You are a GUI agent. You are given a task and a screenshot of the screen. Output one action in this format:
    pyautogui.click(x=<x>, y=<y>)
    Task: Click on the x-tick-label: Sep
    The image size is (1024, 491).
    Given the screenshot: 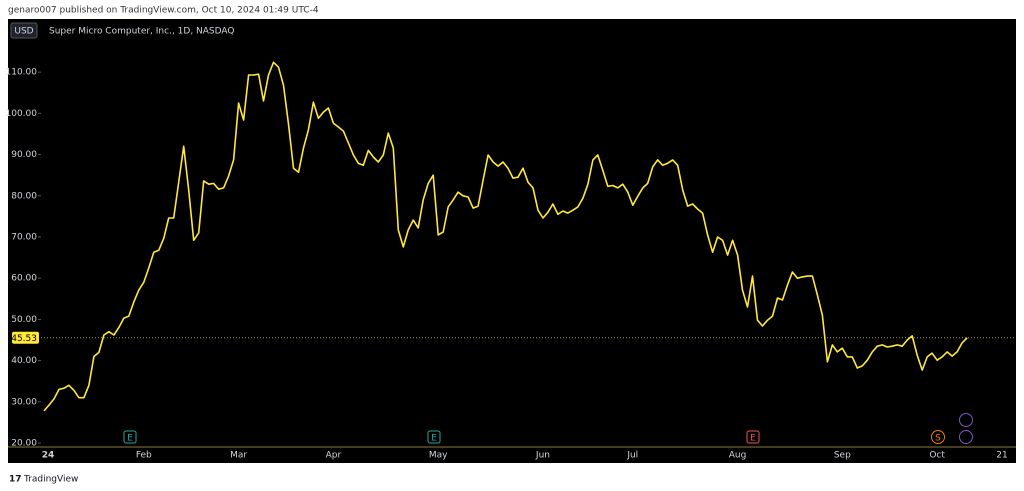 What is the action you would take?
    pyautogui.click(x=842, y=456)
    